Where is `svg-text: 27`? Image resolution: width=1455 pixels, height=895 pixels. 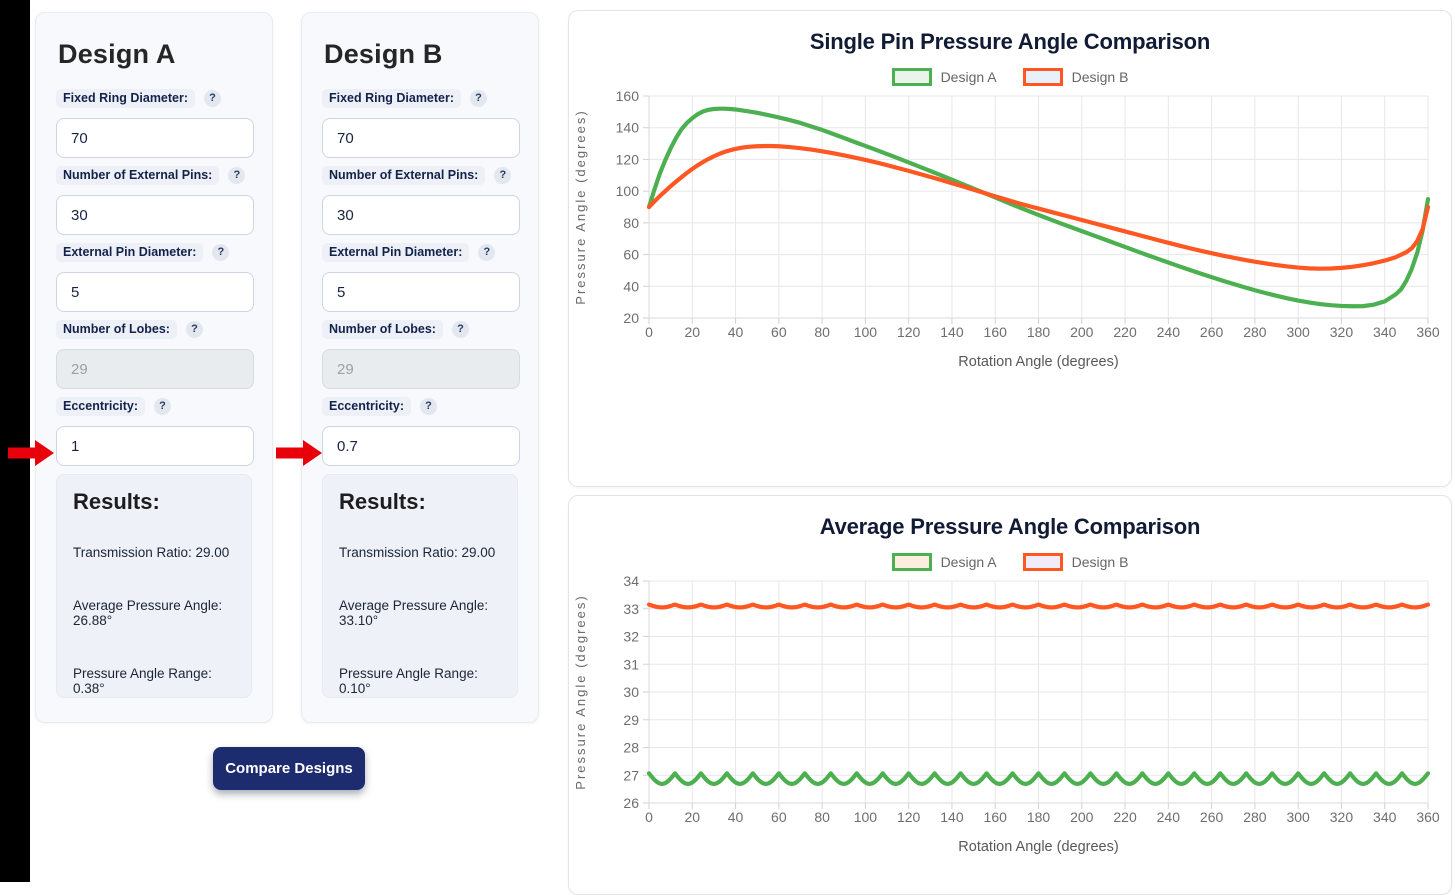
svg-text: 27 is located at coordinates (631, 775).